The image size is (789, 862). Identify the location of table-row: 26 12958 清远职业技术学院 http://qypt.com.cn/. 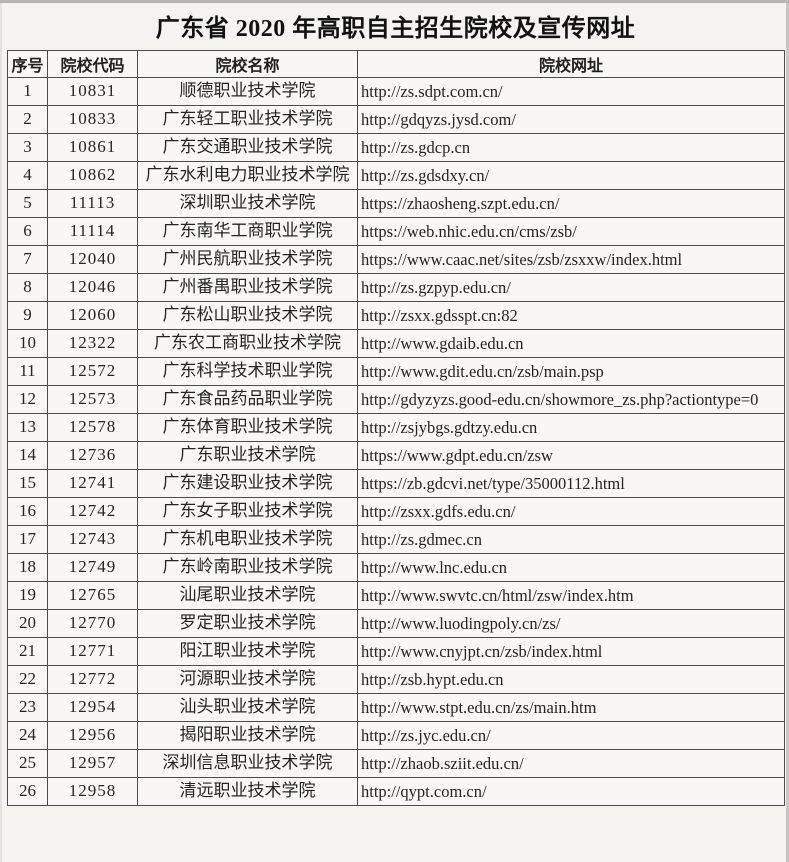
(396, 791).